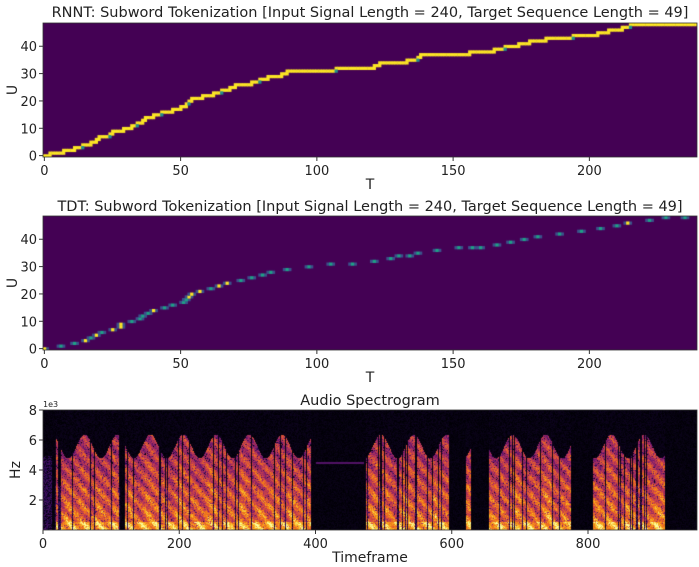 The width and height of the screenshot is (699, 567). What do you see at coordinates (370, 185) in the screenshot?
I see `rnnt-xlabel: T` at bounding box center [370, 185].